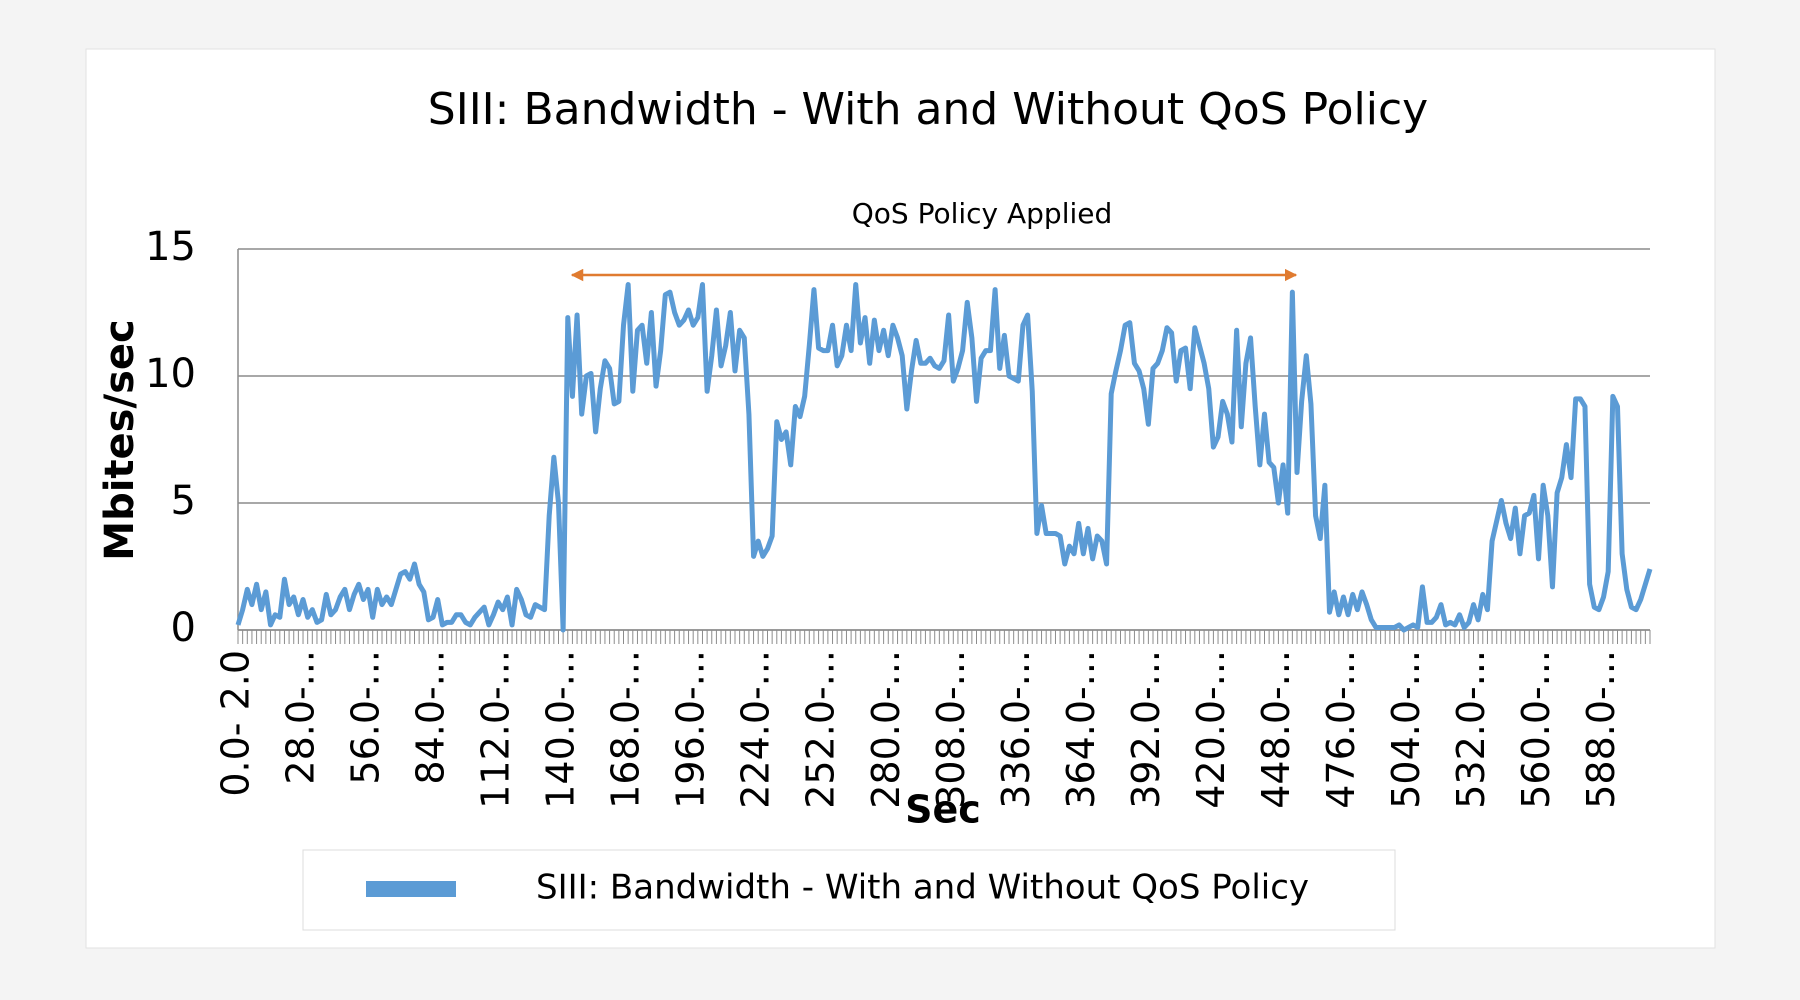 The width and height of the screenshot is (1800, 1000). What do you see at coordinates (943, 810) in the screenshot?
I see `x-axis-label: Sec` at bounding box center [943, 810].